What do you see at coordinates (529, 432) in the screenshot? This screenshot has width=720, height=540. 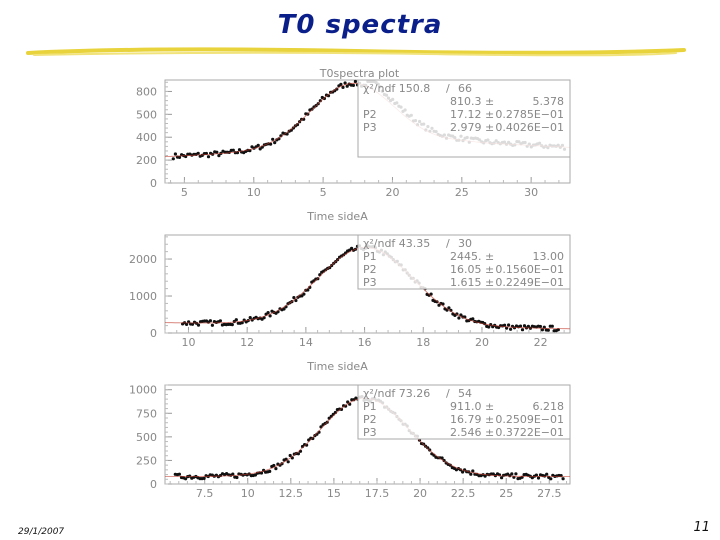 I see `stats-error: 0.3722E−01` at bounding box center [529, 432].